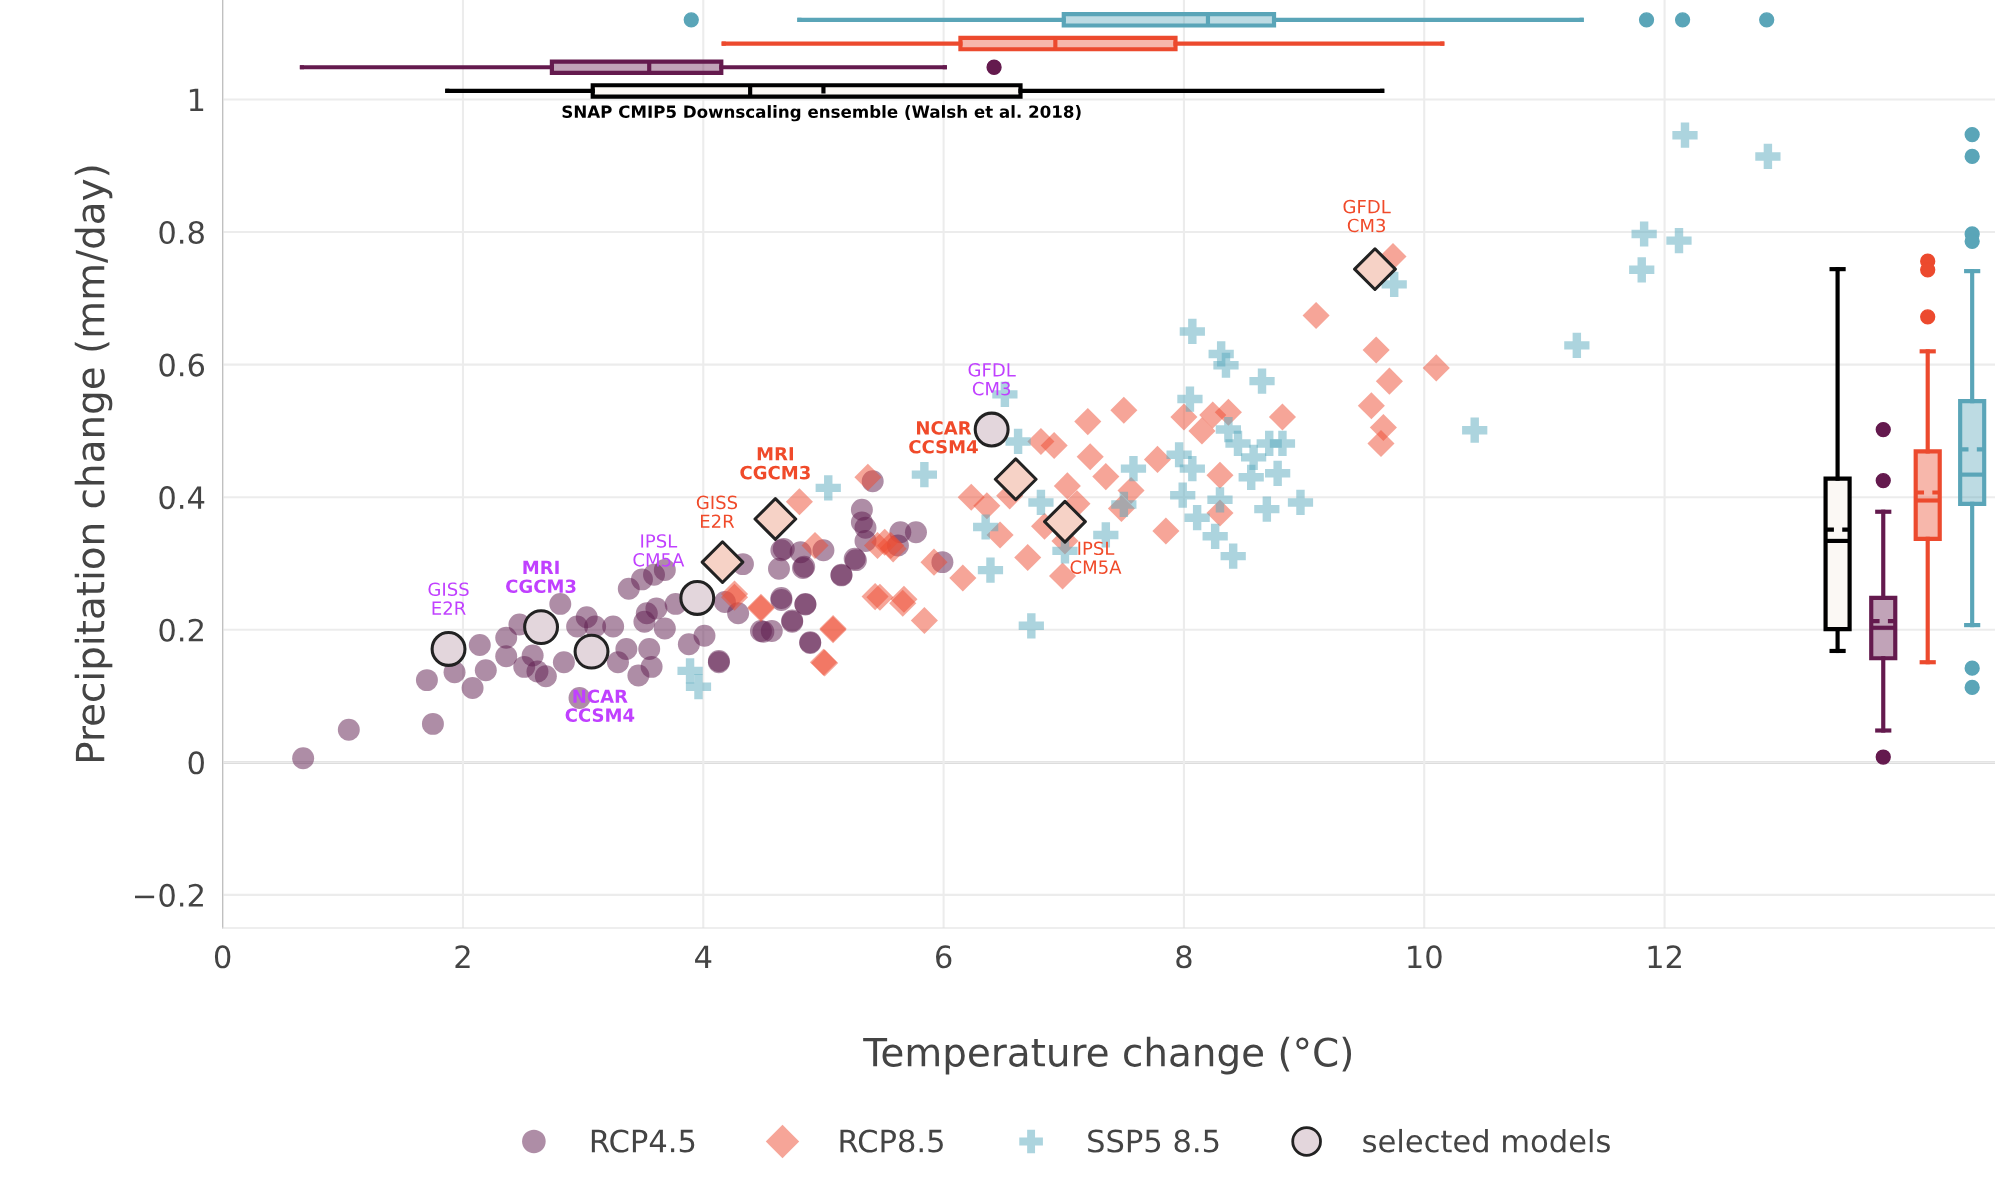  Describe the element at coordinates (181, 630) in the screenshot. I see `y-tick-label: 0.2` at that location.